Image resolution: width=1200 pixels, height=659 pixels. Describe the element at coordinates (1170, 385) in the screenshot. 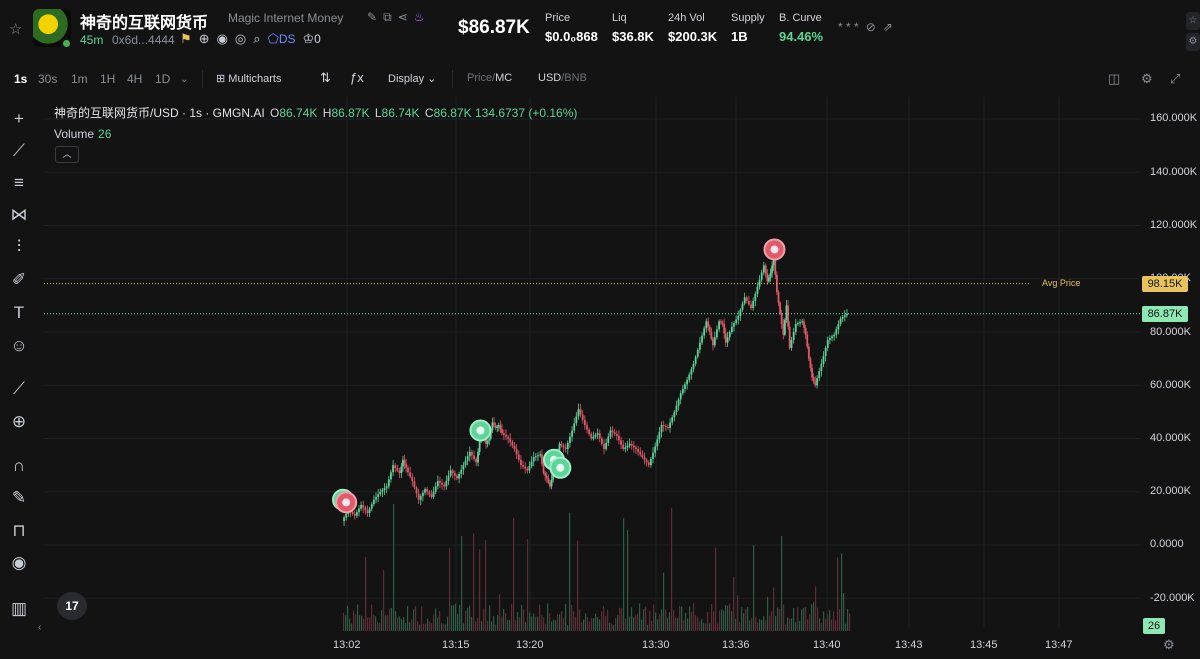

I see `y-tick: 60.000K` at that location.